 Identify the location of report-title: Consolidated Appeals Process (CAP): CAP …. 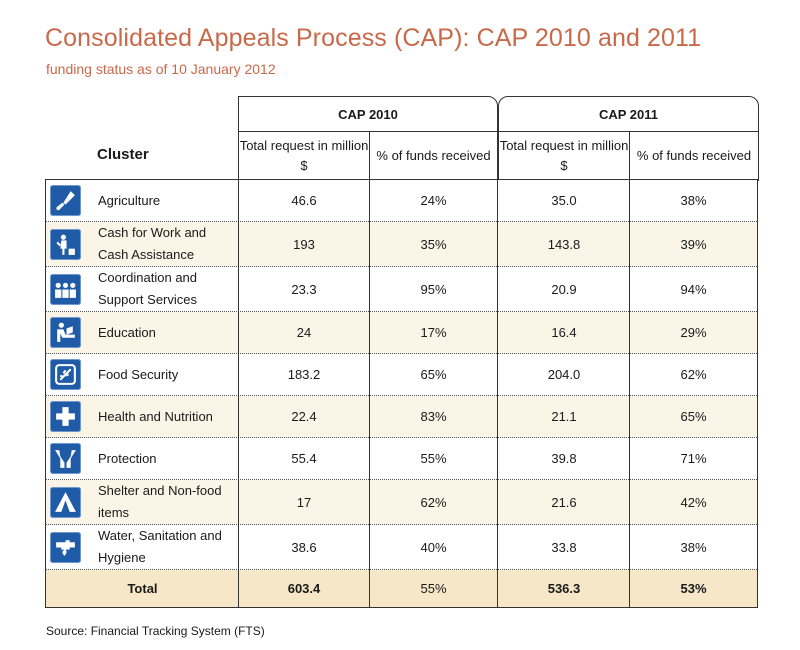
(373, 38).